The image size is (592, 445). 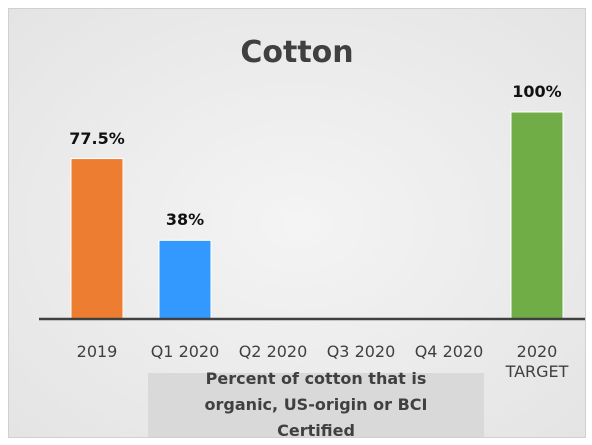 What do you see at coordinates (273, 351) in the screenshot?
I see `x-tick-label: Q2 2020` at bounding box center [273, 351].